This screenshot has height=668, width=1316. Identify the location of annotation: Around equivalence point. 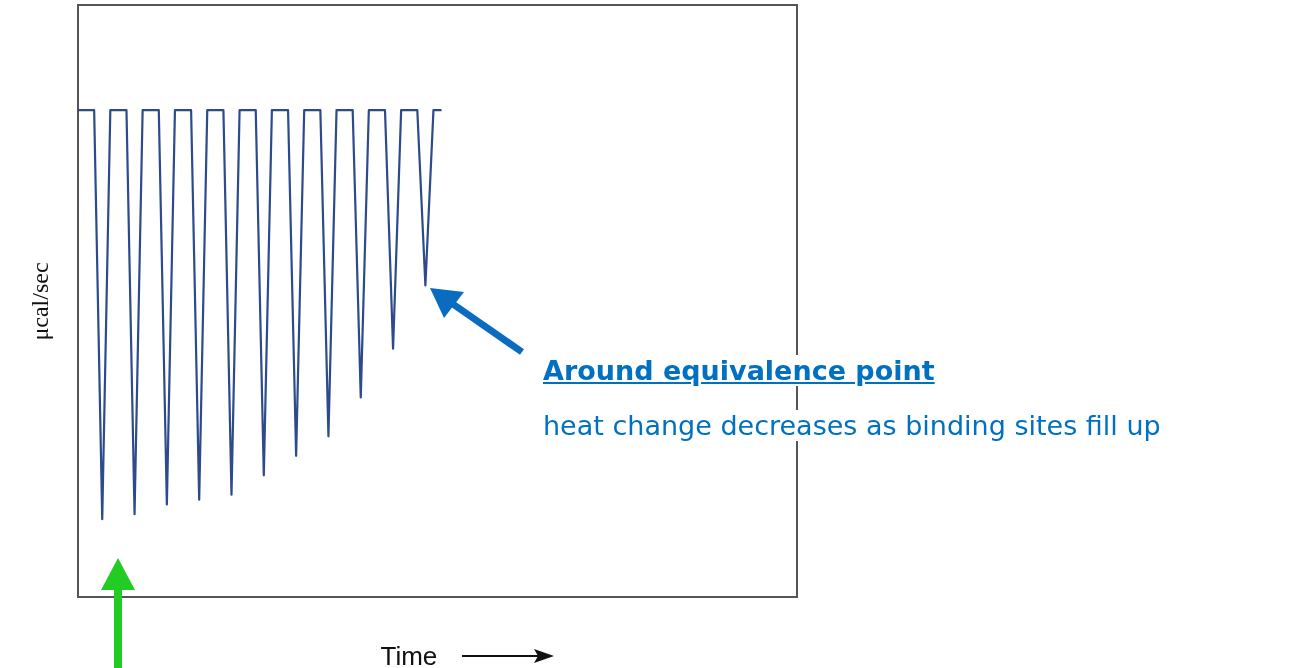
(739, 370).